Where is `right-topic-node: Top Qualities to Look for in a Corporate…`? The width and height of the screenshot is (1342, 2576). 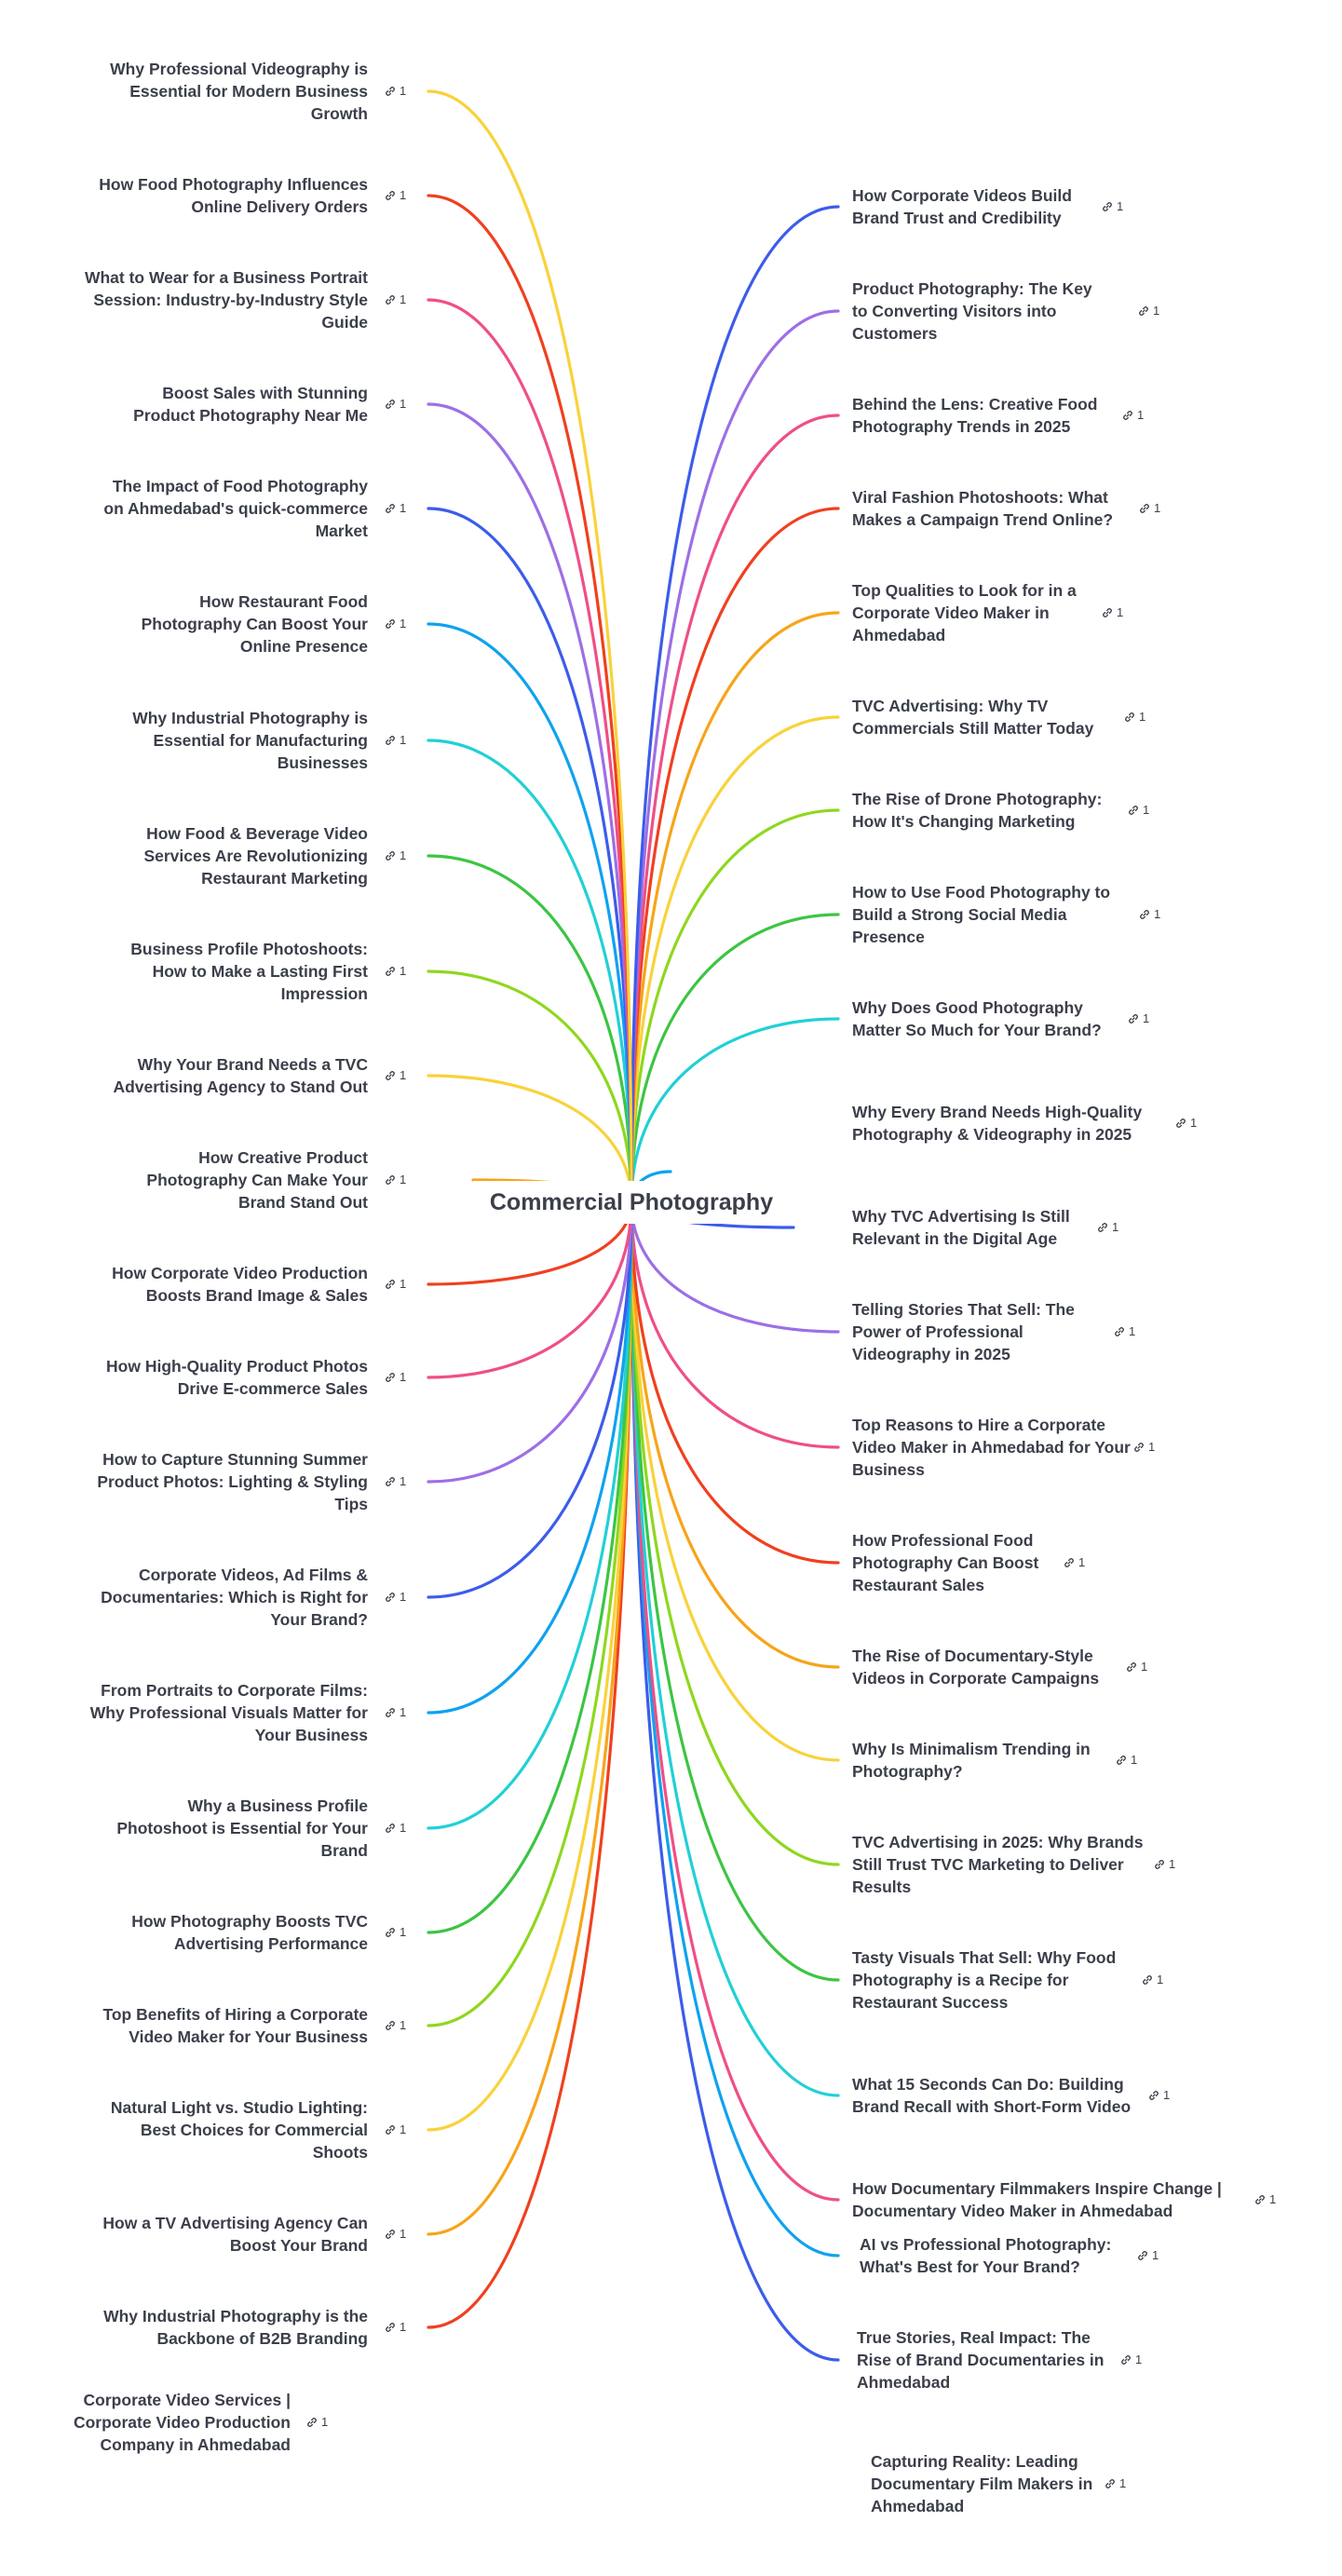 right-topic-node: Top Qualities to Look for in a Corporate… is located at coordinates (987, 612).